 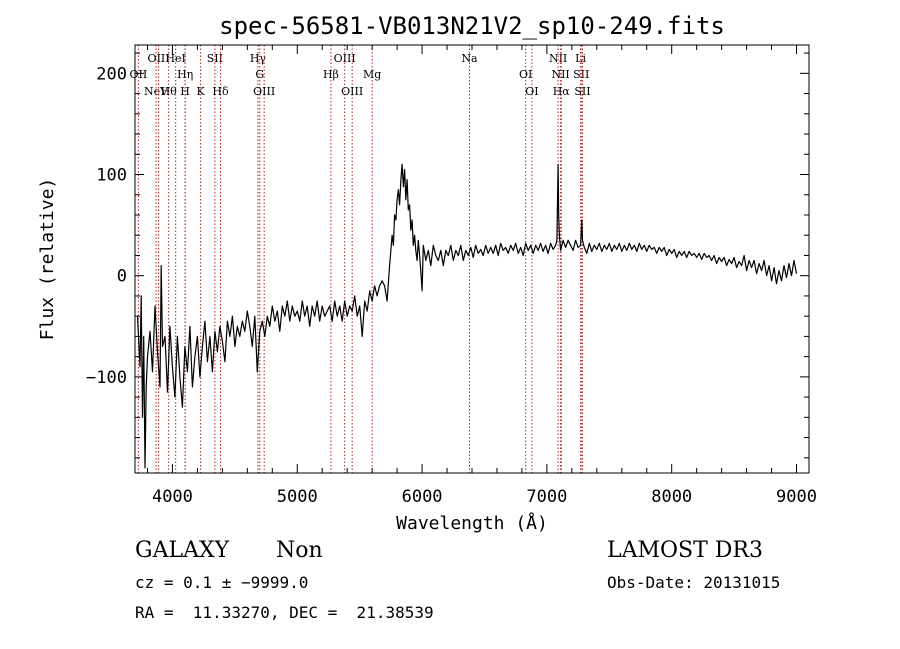 I want to click on line-marker-label: Hγ, so click(x=258, y=58).